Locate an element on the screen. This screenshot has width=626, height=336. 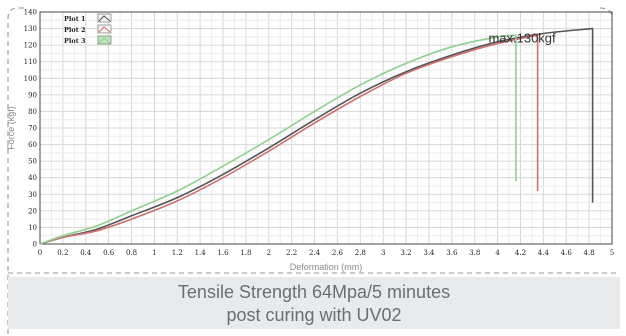
x-tick-label: 4 is located at coordinates (497, 253).